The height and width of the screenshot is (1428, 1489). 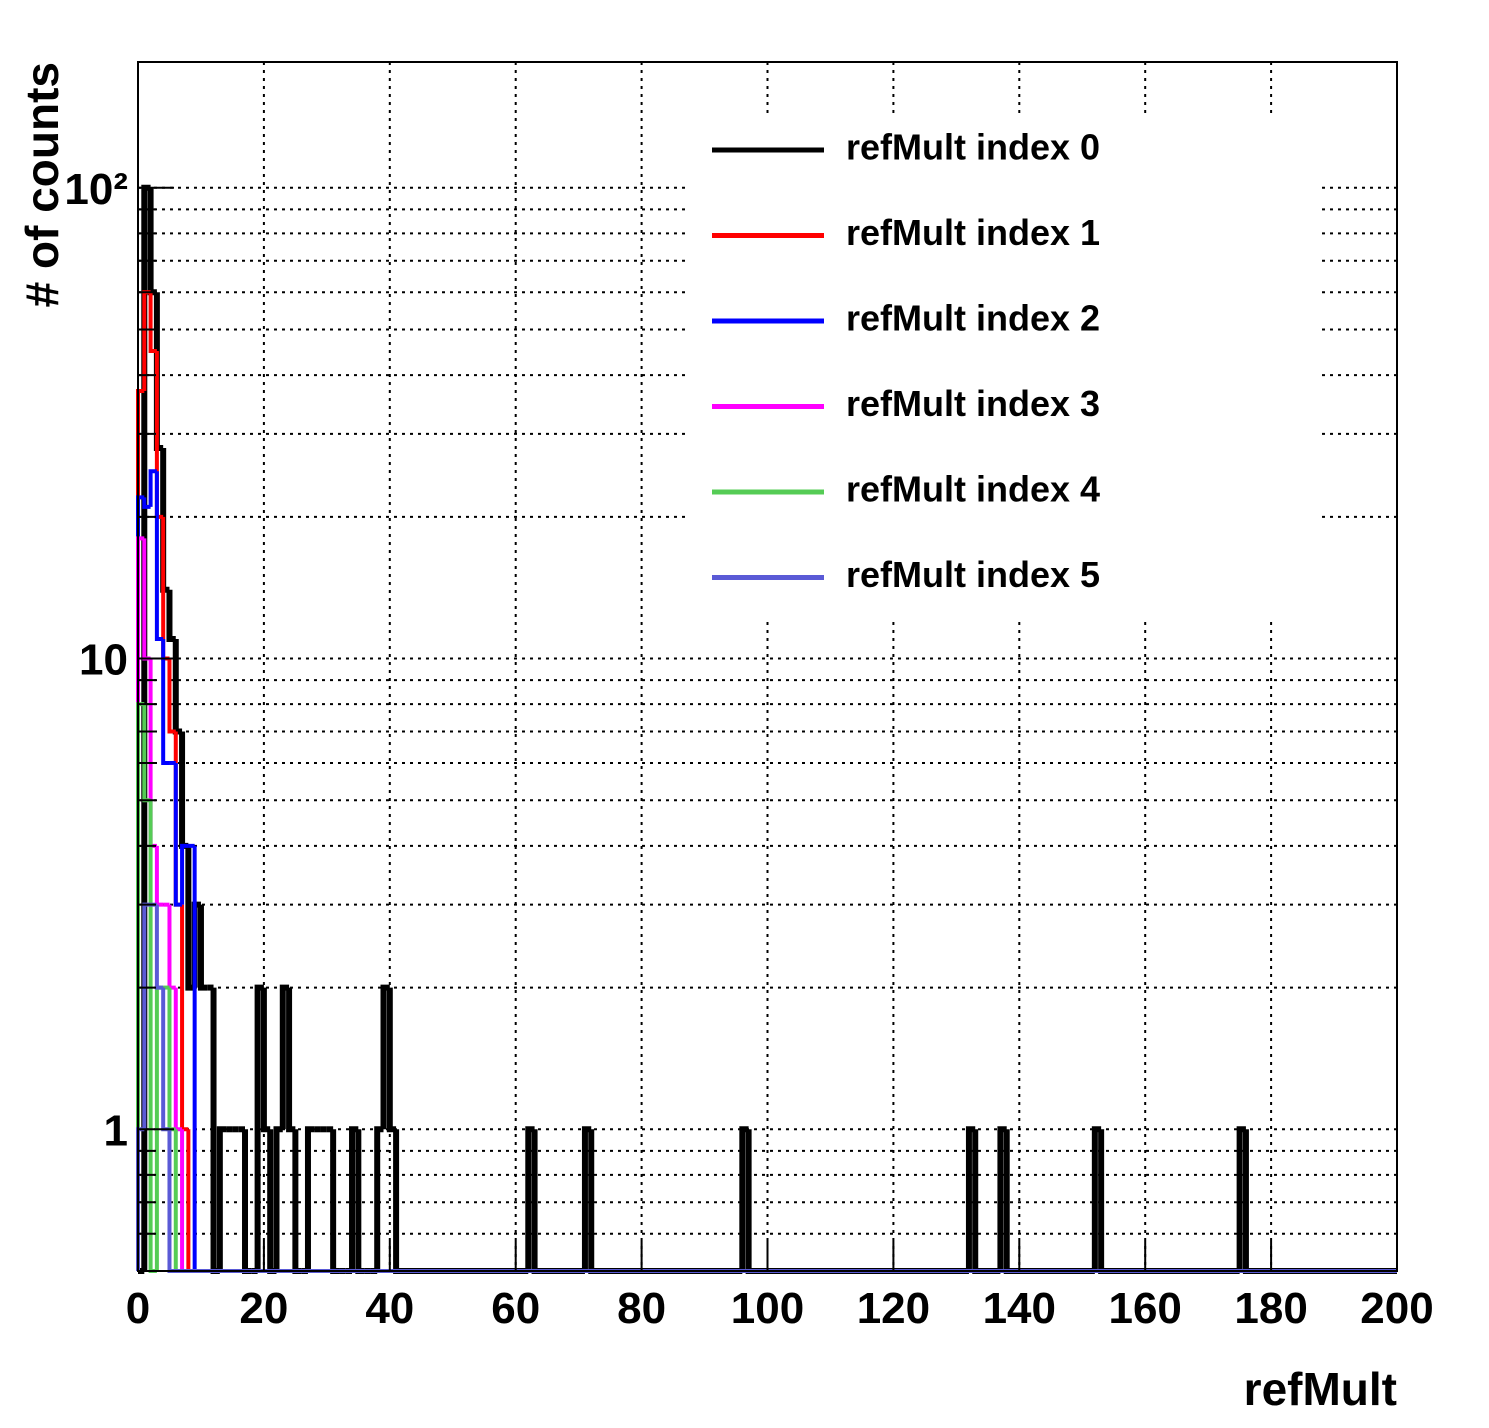 I want to click on x-tick-label: 0, so click(x=138, y=1308).